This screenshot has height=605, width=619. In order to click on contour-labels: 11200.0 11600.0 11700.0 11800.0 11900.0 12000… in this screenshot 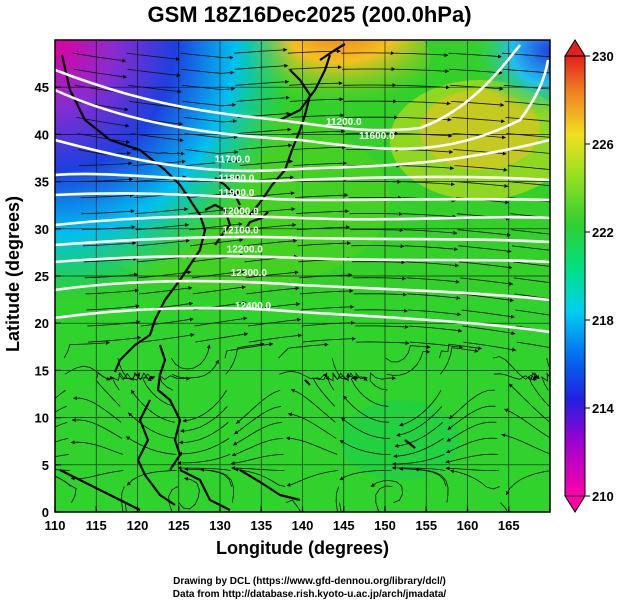, I will do `click(305, 214)`.